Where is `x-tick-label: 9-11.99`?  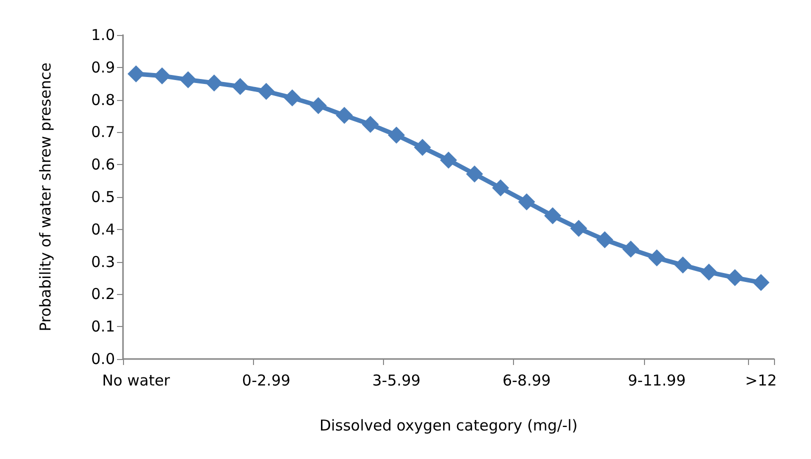 x-tick-label: 9-11.99 is located at coordinates (657, 381).